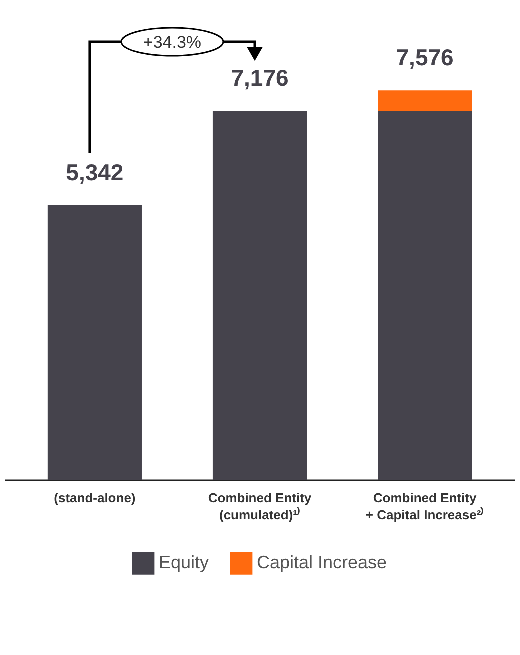  I want to click on text: +34.3%, so click(172, 42).